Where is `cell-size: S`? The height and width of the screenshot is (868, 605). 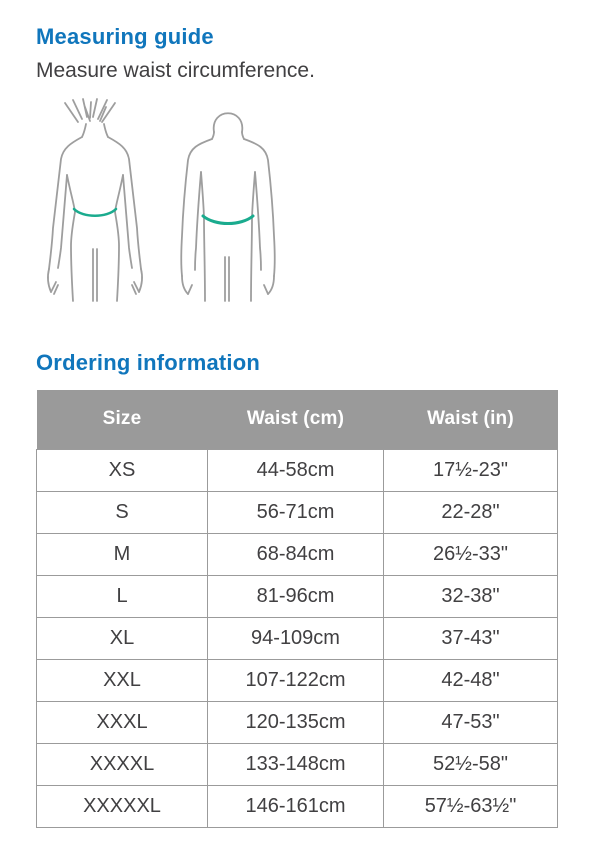 cell-size: S is located at coordinates (122, 512).